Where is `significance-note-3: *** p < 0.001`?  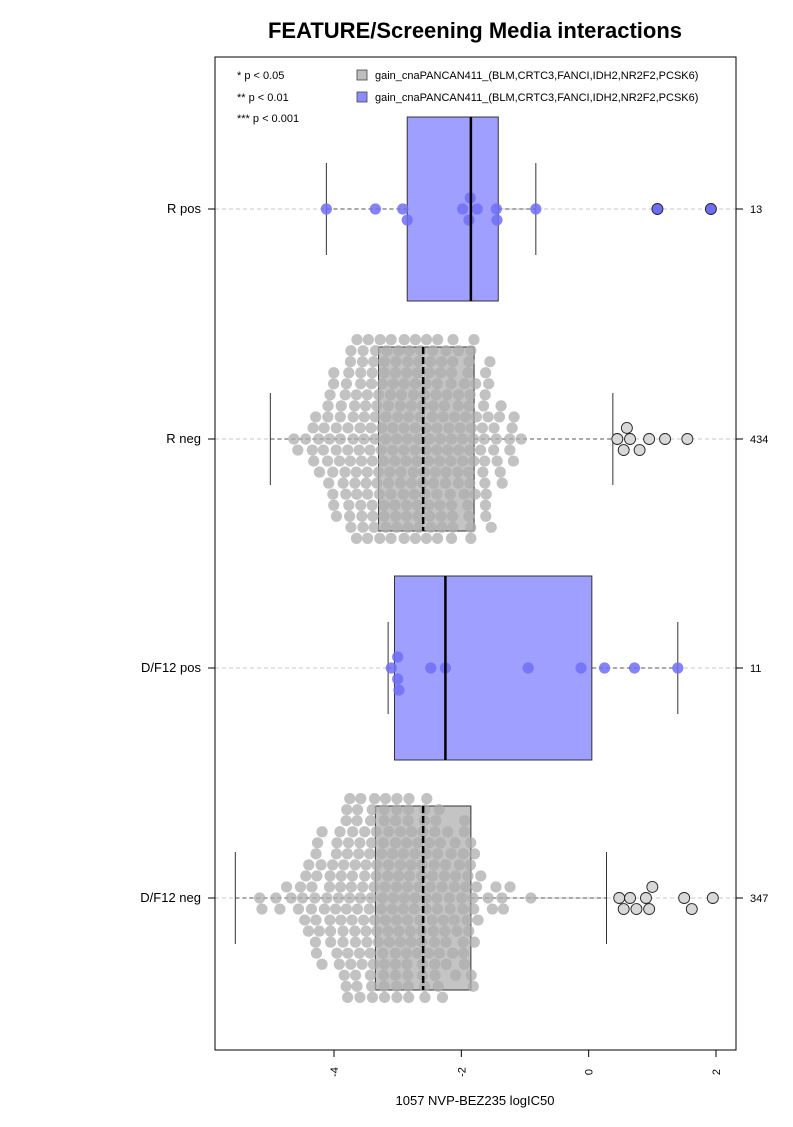 significance-note-3: *** p < 0.001 is located at coordinates (268, 119).